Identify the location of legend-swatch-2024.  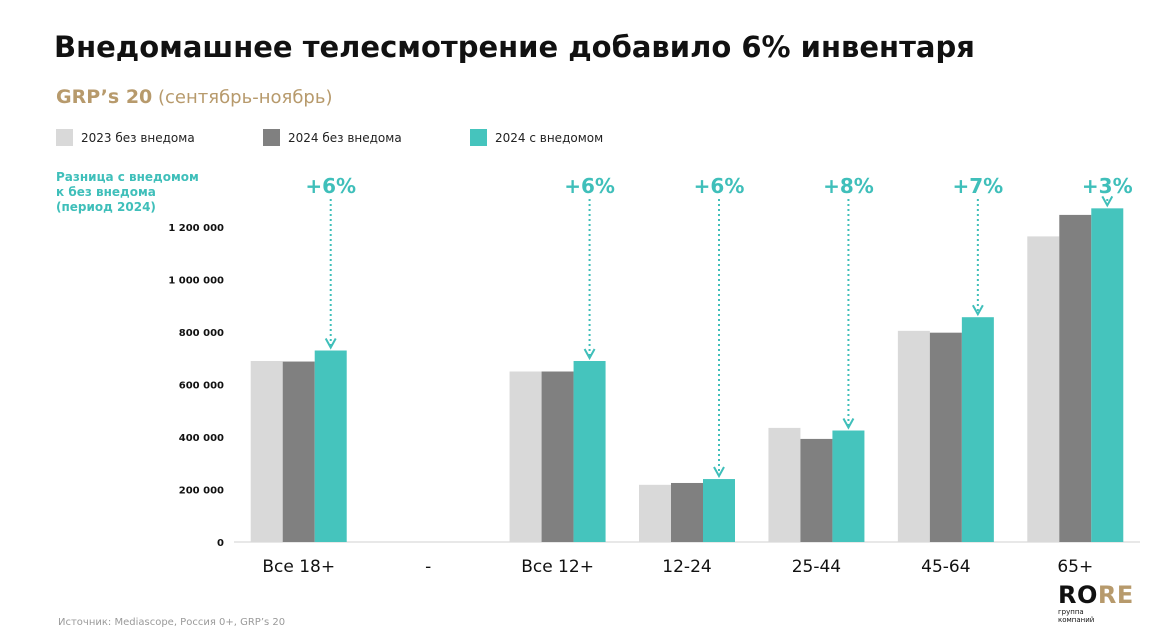
(271, 137).